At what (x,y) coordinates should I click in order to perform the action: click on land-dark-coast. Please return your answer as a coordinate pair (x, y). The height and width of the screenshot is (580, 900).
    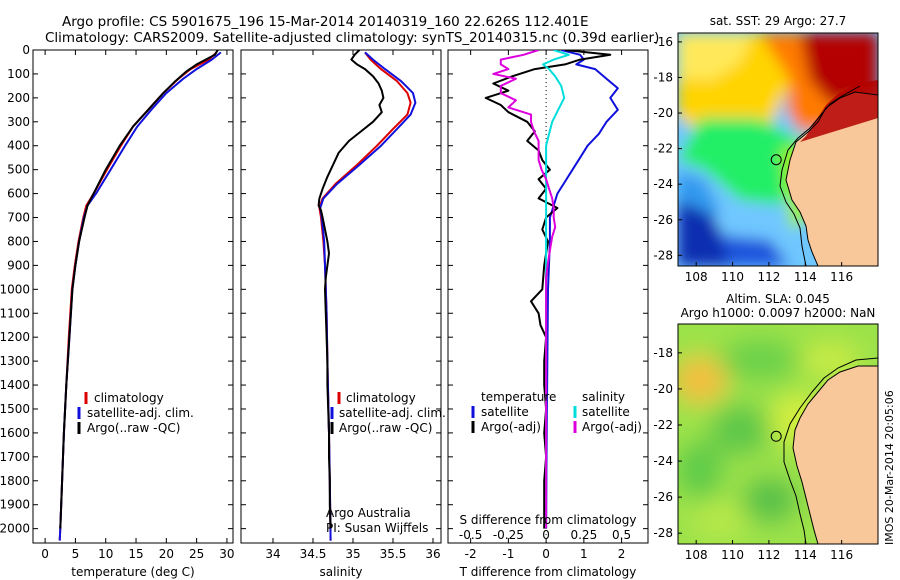
    Looking at the image, I should click on (839, 111).